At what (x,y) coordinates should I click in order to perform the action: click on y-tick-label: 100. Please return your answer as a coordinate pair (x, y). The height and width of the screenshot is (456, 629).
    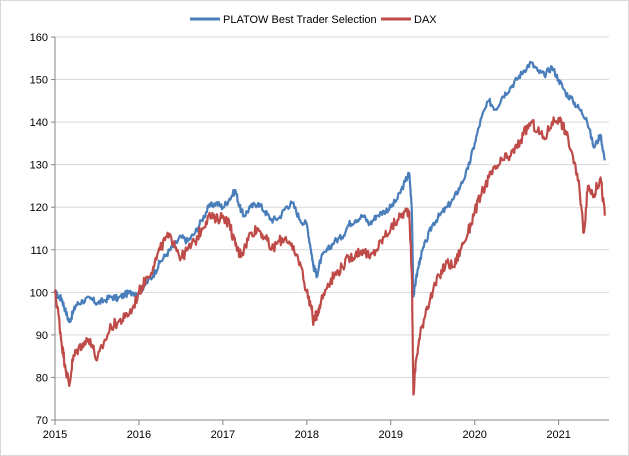
    Looking at the image, I should click on (39, 293).